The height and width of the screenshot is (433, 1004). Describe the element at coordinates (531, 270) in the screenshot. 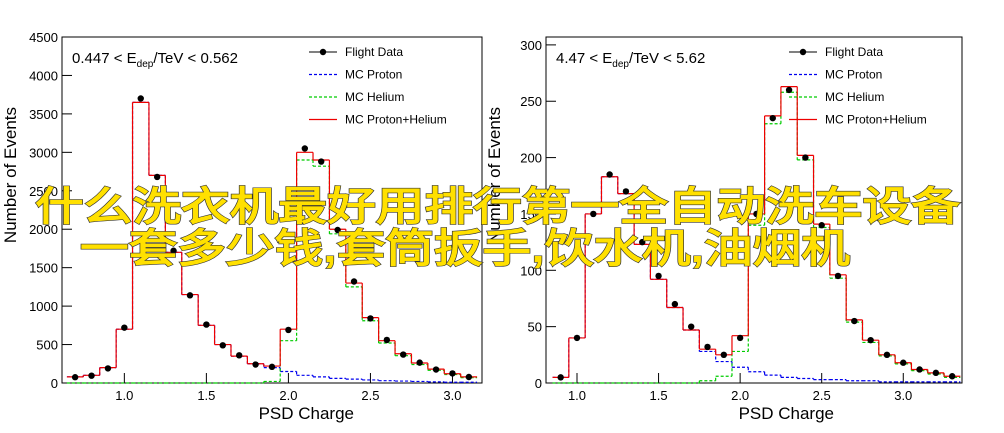

I see `y-tick-label: 100` at that location.